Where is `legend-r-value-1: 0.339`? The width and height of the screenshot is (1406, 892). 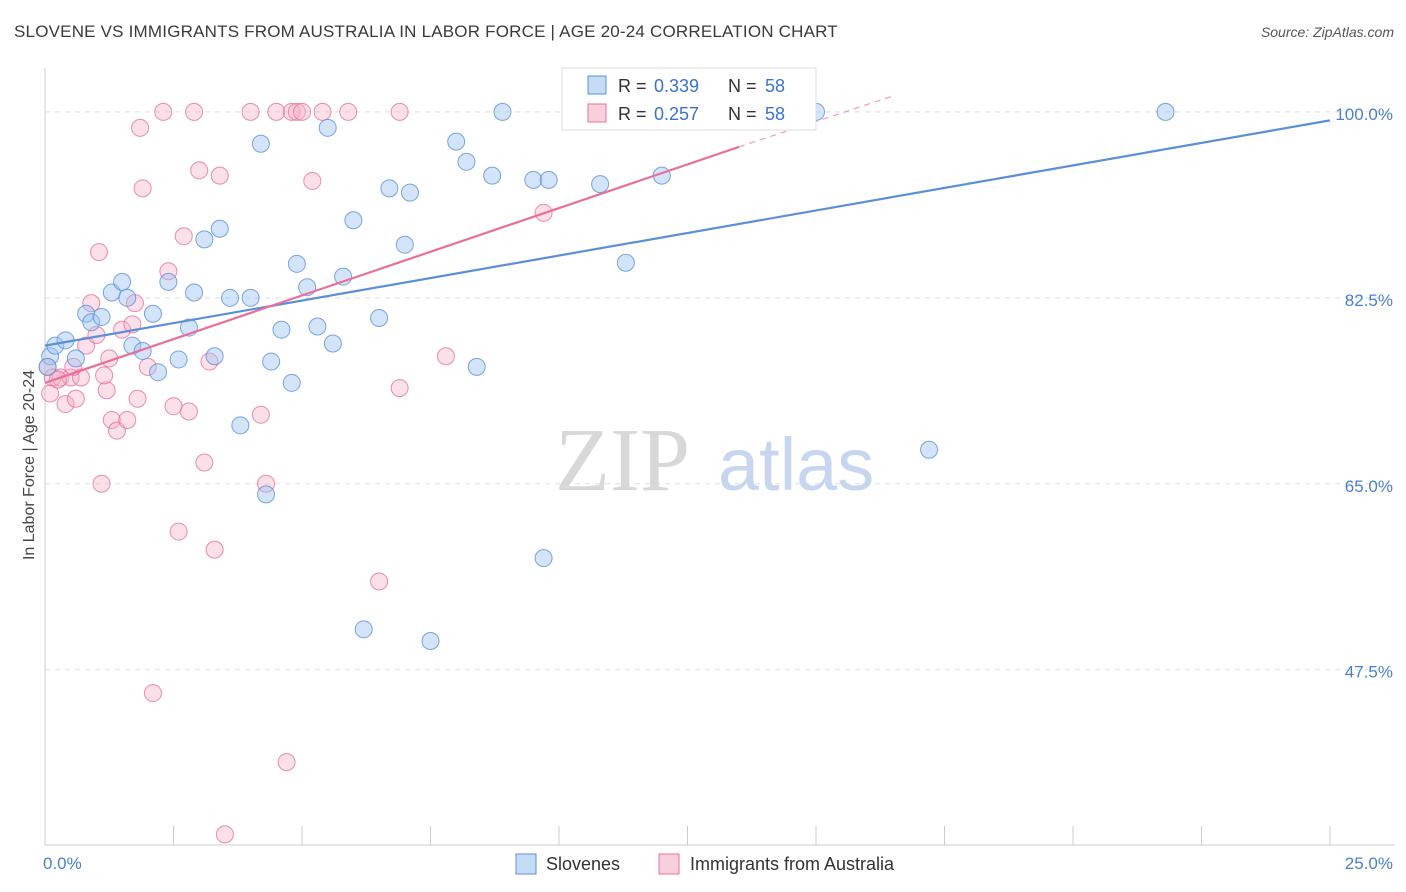 legend-r-value-1: 0.339 is located at coordinates (676, 86).